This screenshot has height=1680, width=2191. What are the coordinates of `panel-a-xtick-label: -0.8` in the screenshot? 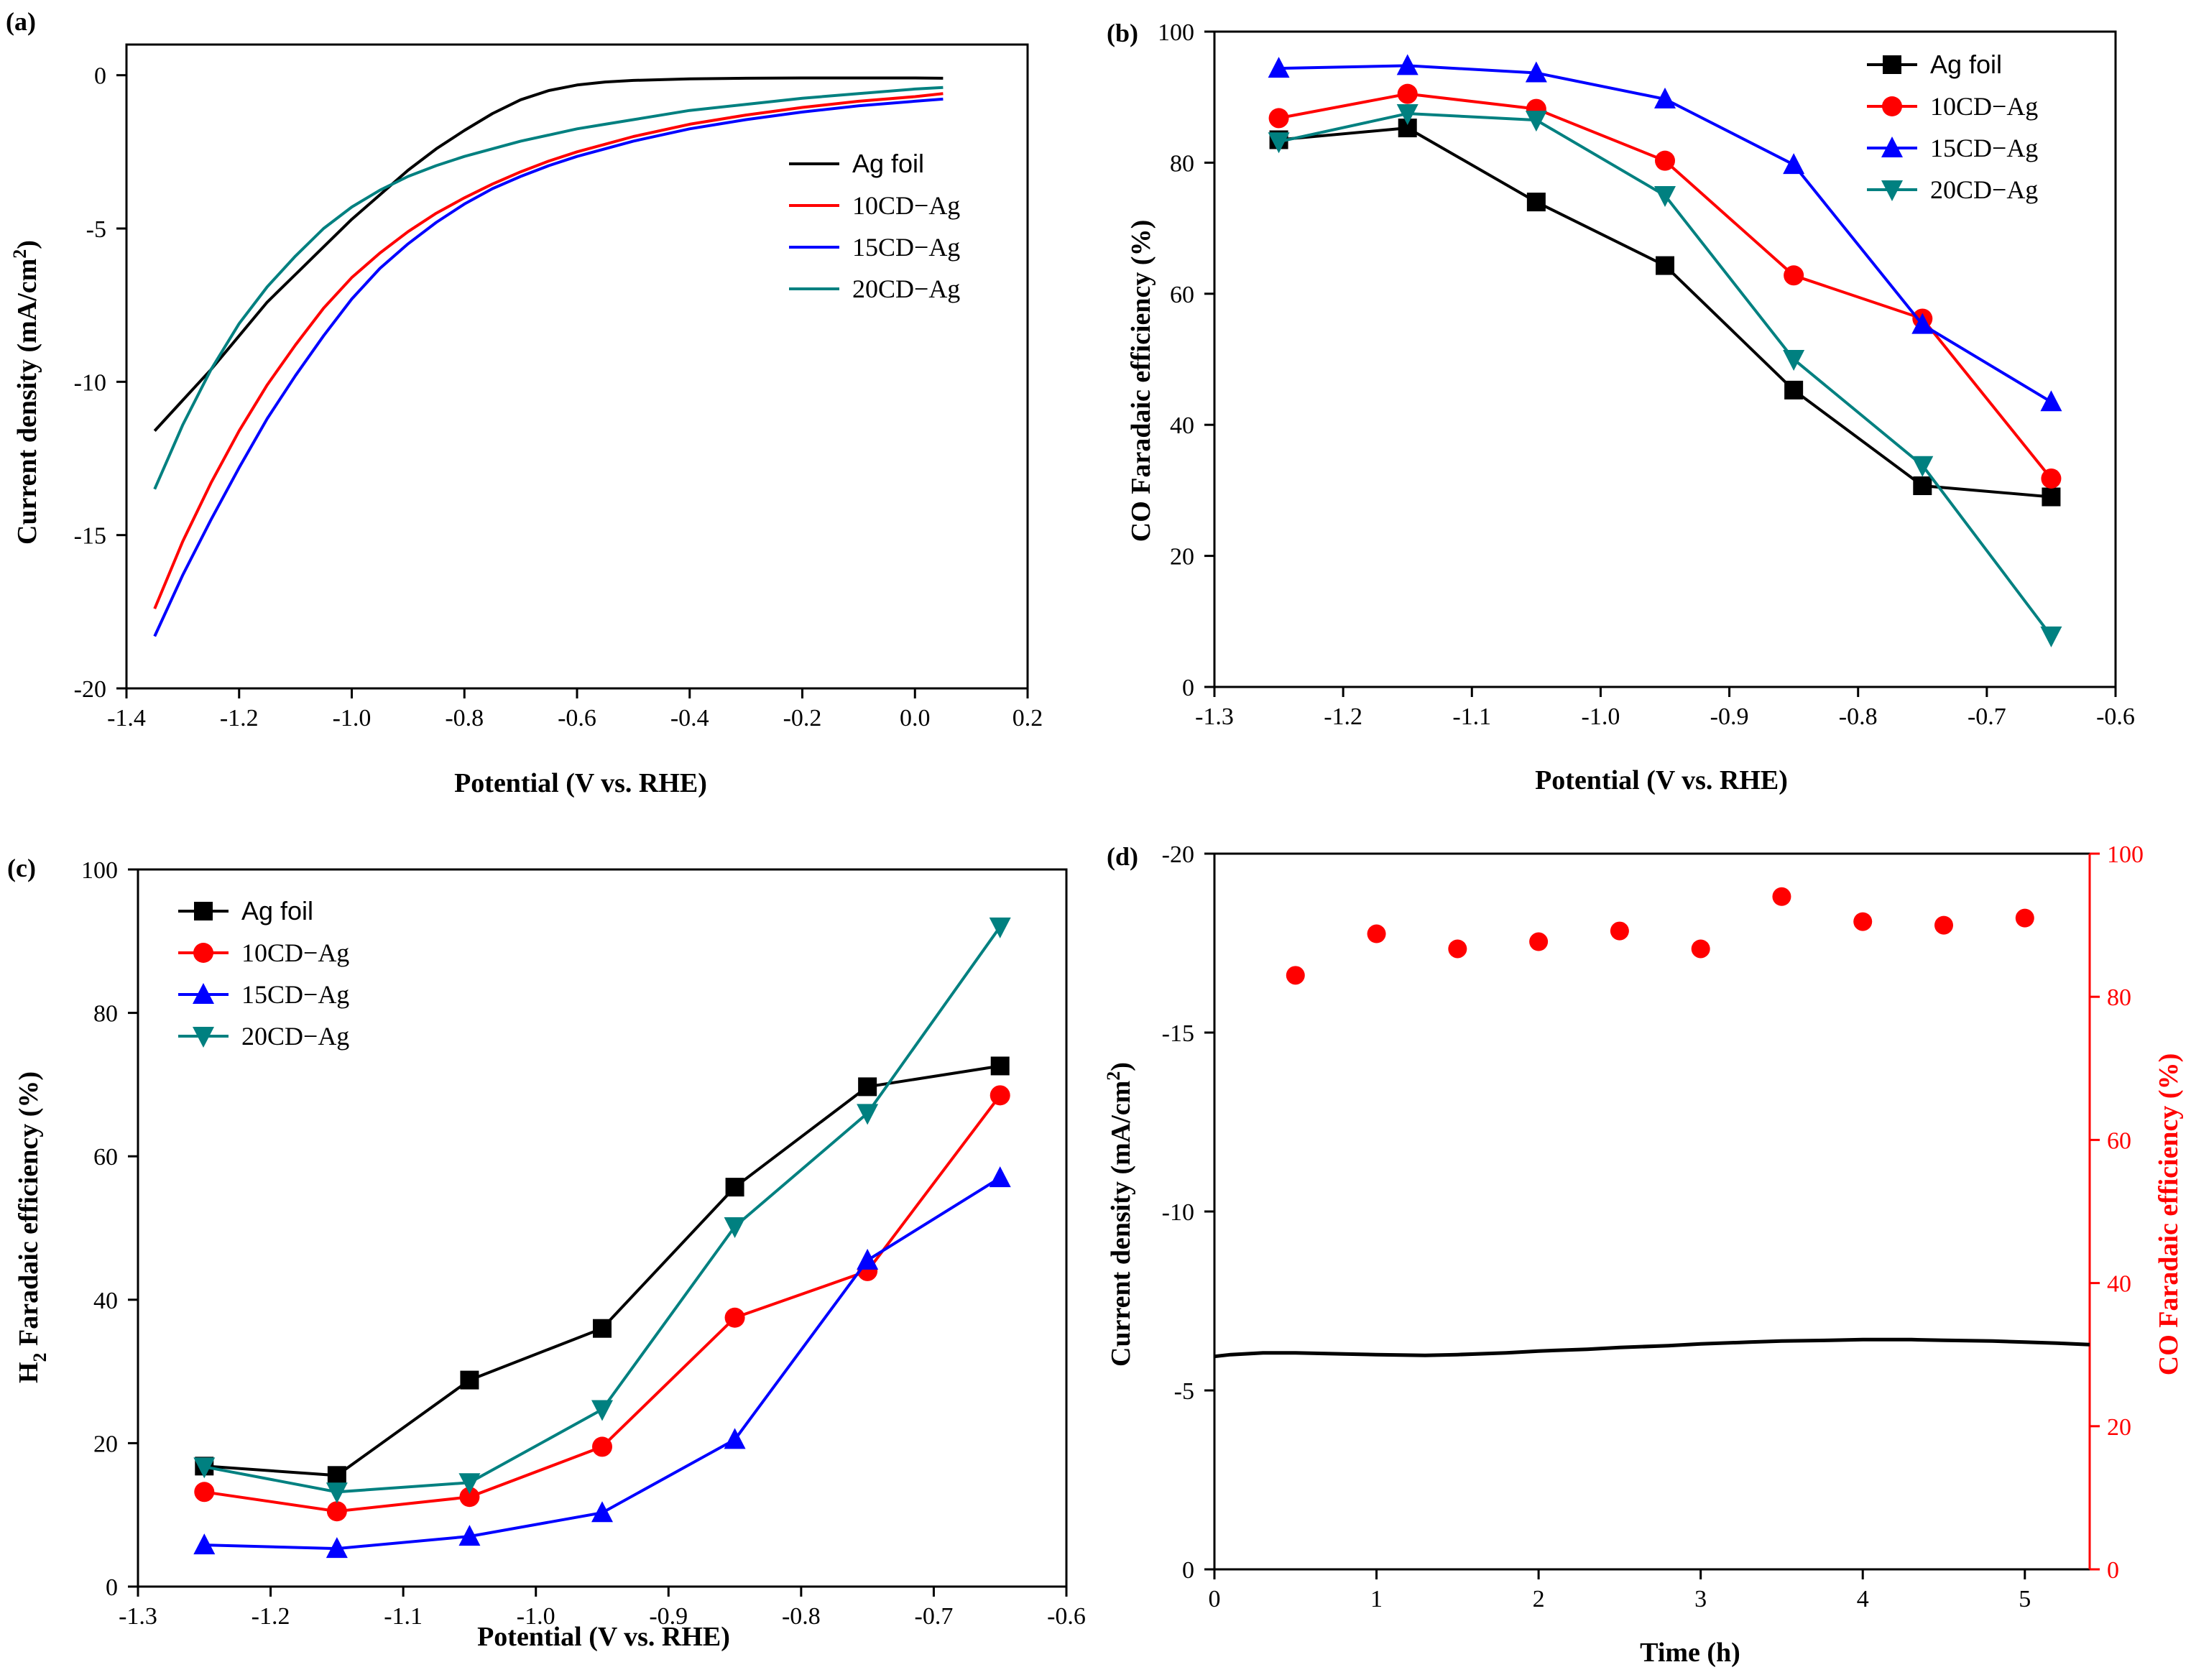 It's located at (464, 718).